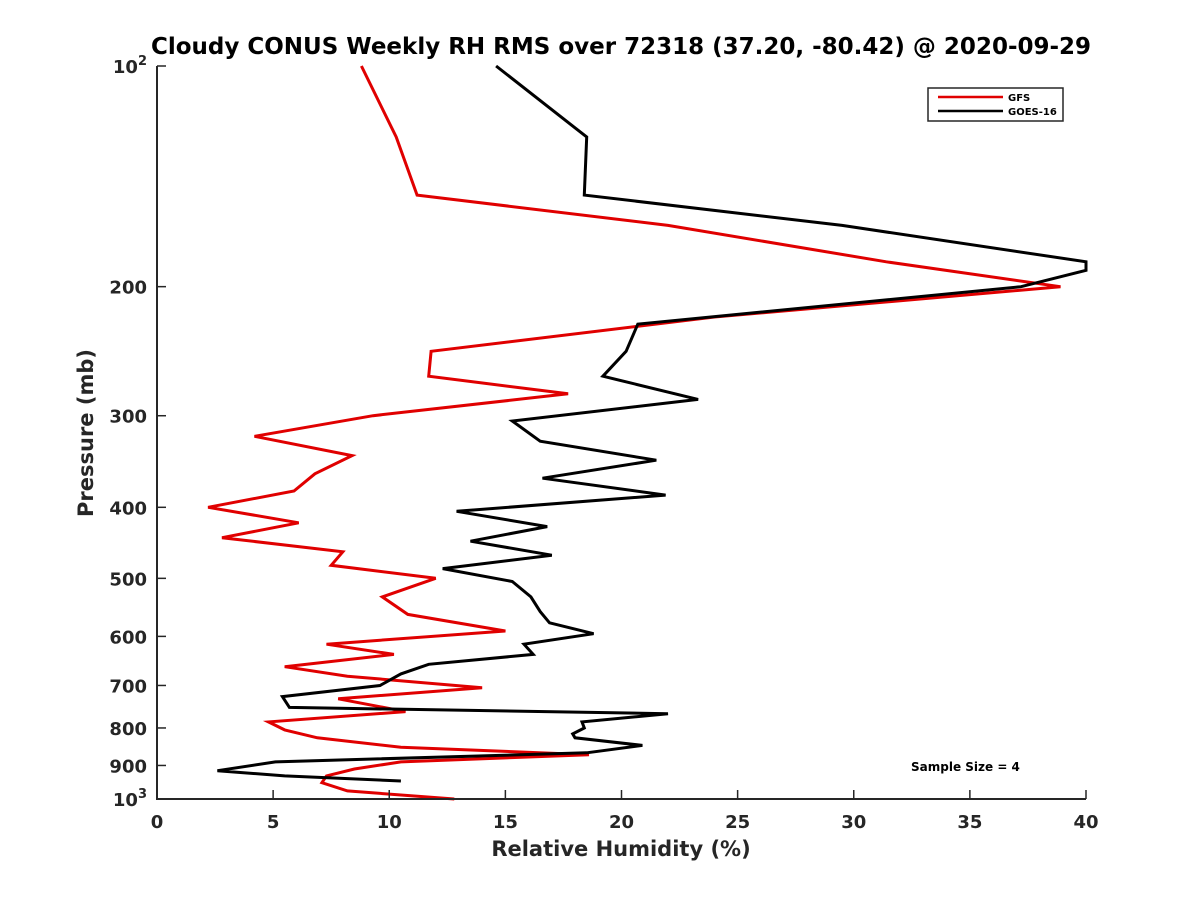 This screenshot has width=1200, height=904. I want to click on x-axis-label: Relative Humidity (%), so click(620, 849).